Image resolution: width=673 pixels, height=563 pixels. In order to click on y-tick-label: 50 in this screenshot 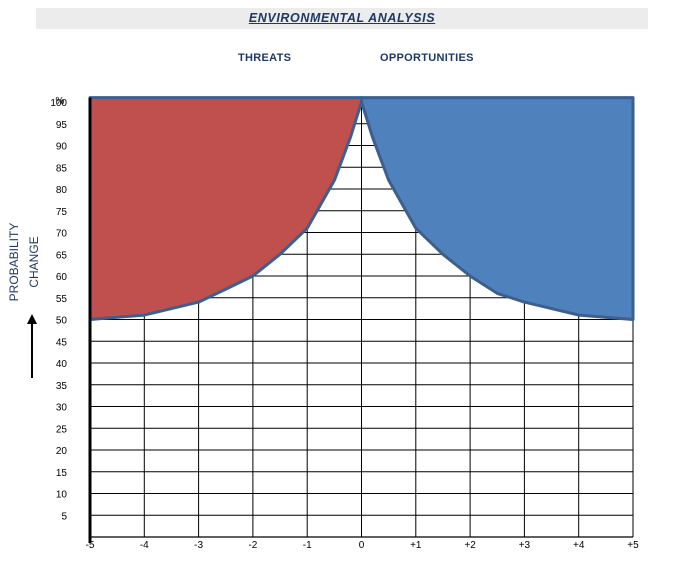, I will do `click(62, 321)`.